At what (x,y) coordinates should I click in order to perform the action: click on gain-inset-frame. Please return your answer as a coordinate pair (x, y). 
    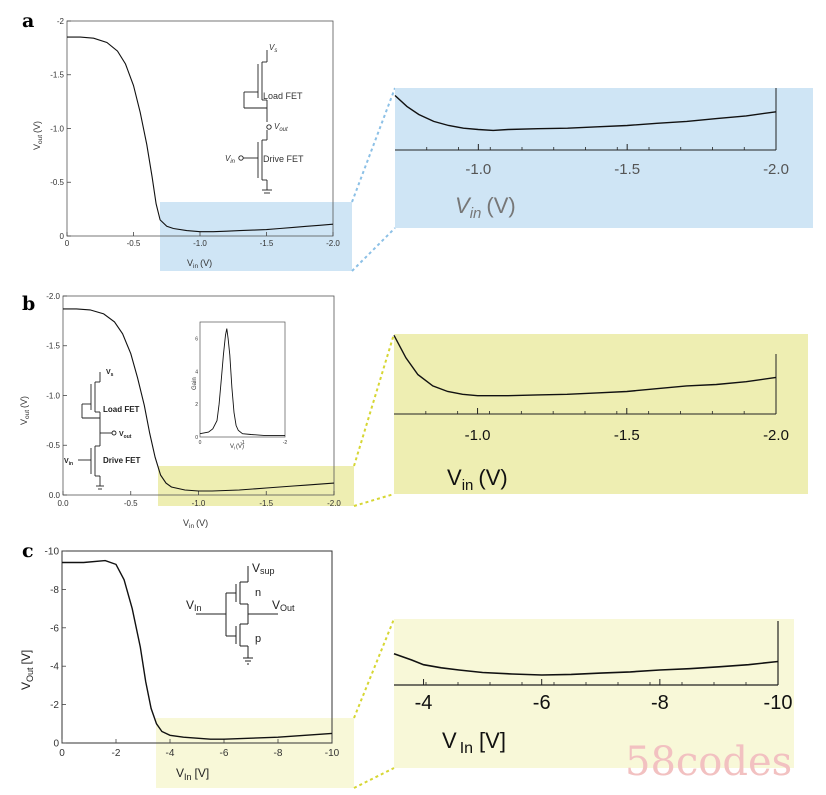
    Looking at the image, I should click on (242, 379).